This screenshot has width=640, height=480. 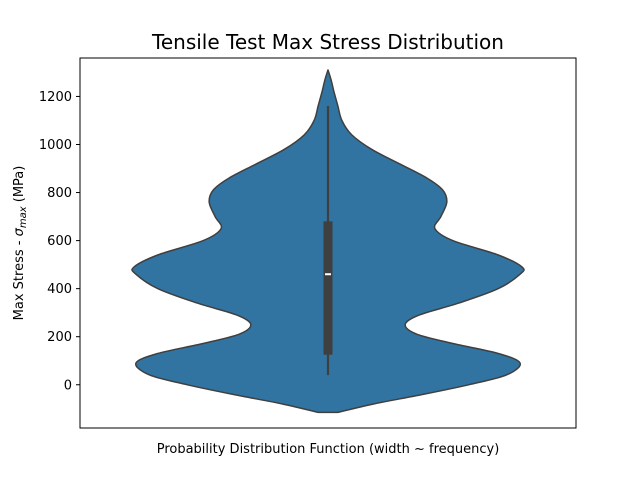 I want to click on y-tick-label: 800, so click(x=59, y=193).